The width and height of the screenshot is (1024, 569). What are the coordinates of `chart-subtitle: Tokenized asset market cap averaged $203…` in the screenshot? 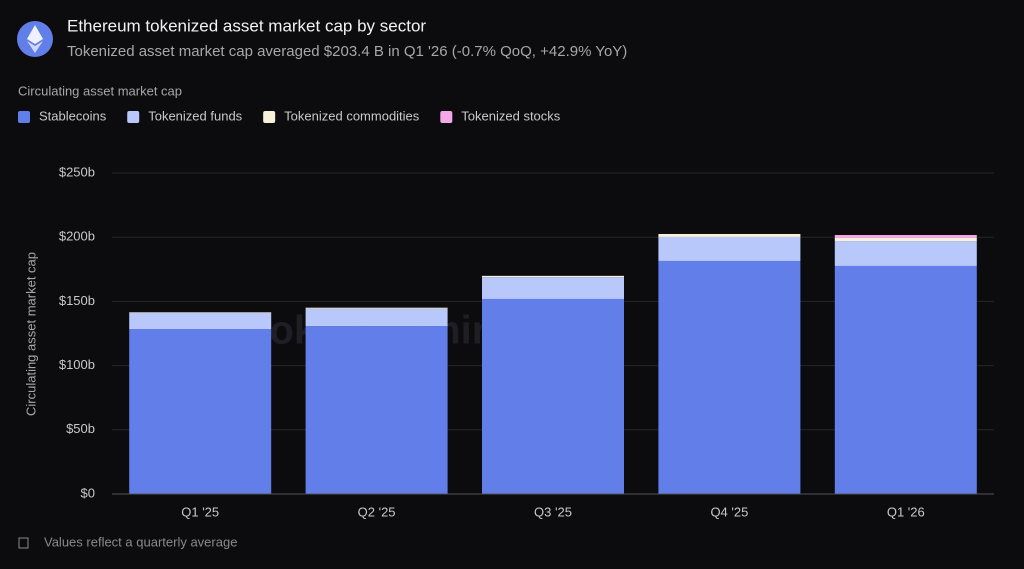 It's located at (347, 51).